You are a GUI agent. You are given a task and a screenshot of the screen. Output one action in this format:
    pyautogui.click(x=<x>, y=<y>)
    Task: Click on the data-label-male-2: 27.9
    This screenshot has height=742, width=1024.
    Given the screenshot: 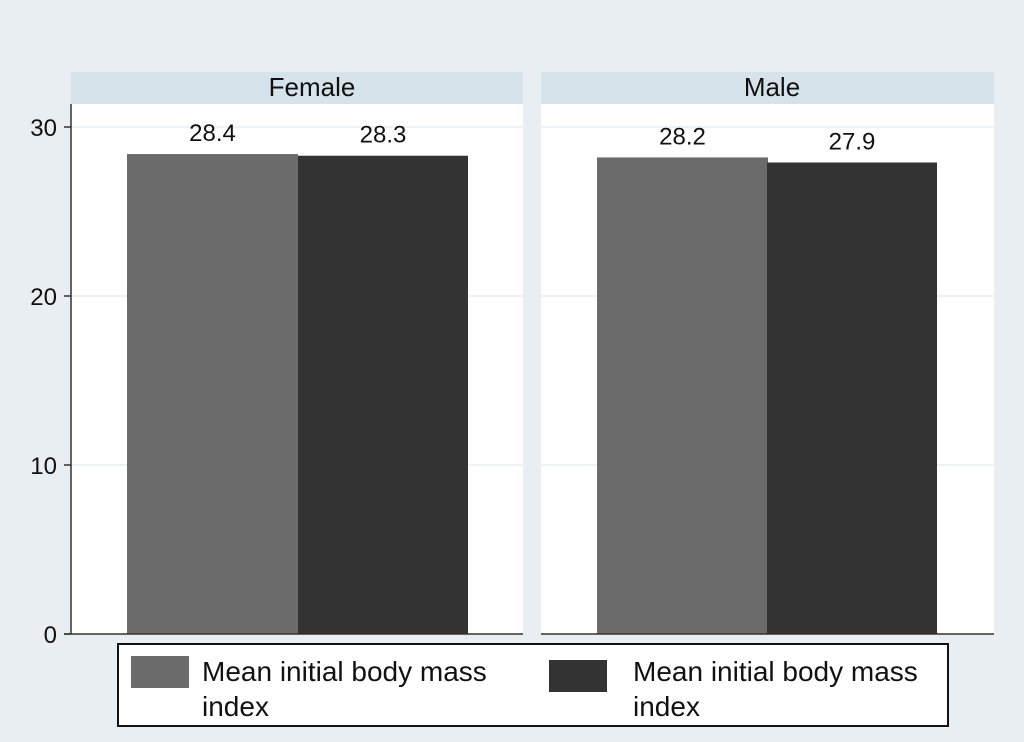 What is the action you would take?
    pyautogui.click(x=852, y=141)
    